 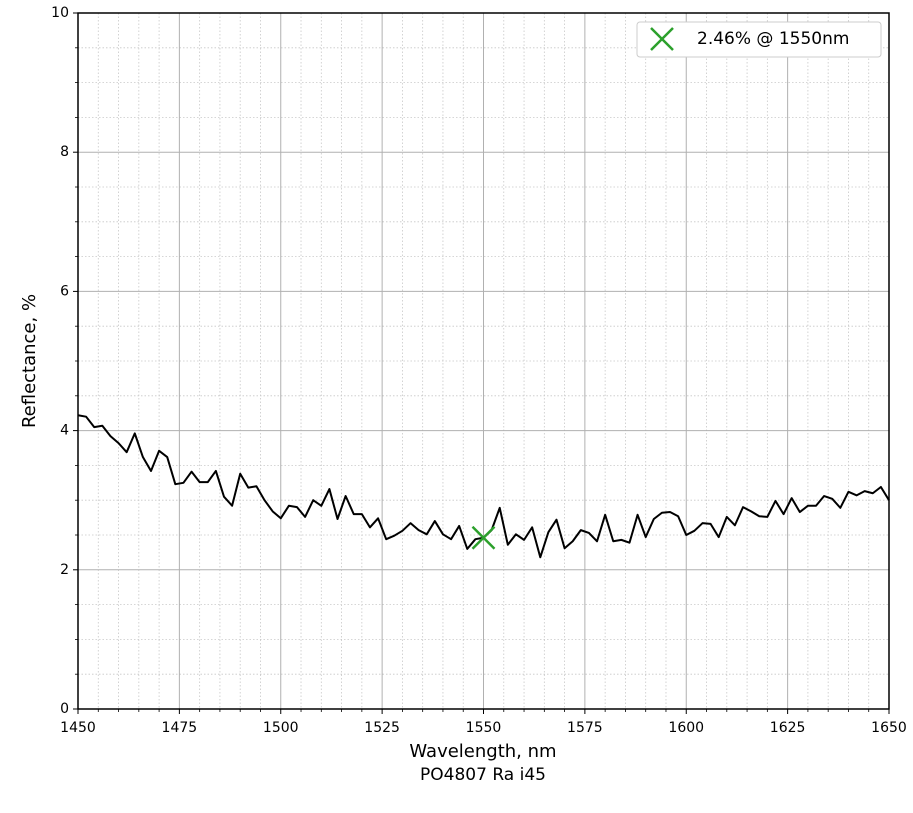 What do you see at coordinates (889, 728) in the screenshot?
I see `x-tick-label: 1650` at bounding box center [889, 728].